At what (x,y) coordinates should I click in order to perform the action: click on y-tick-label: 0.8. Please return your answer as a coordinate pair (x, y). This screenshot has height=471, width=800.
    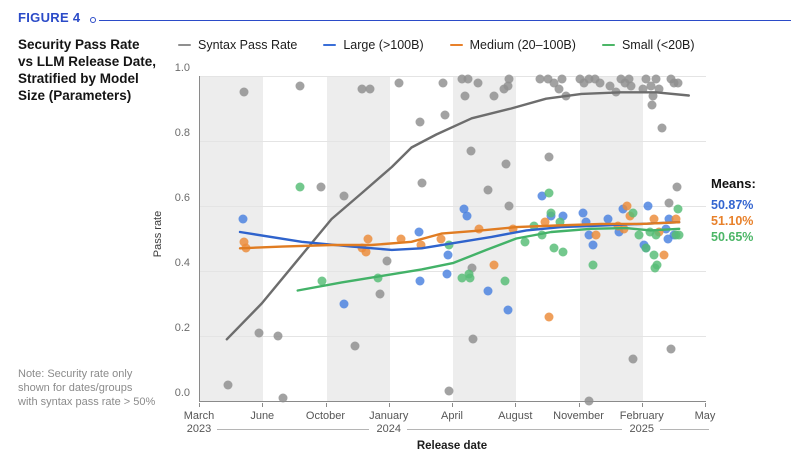
    Looking at the image, I should click on (182, 133).